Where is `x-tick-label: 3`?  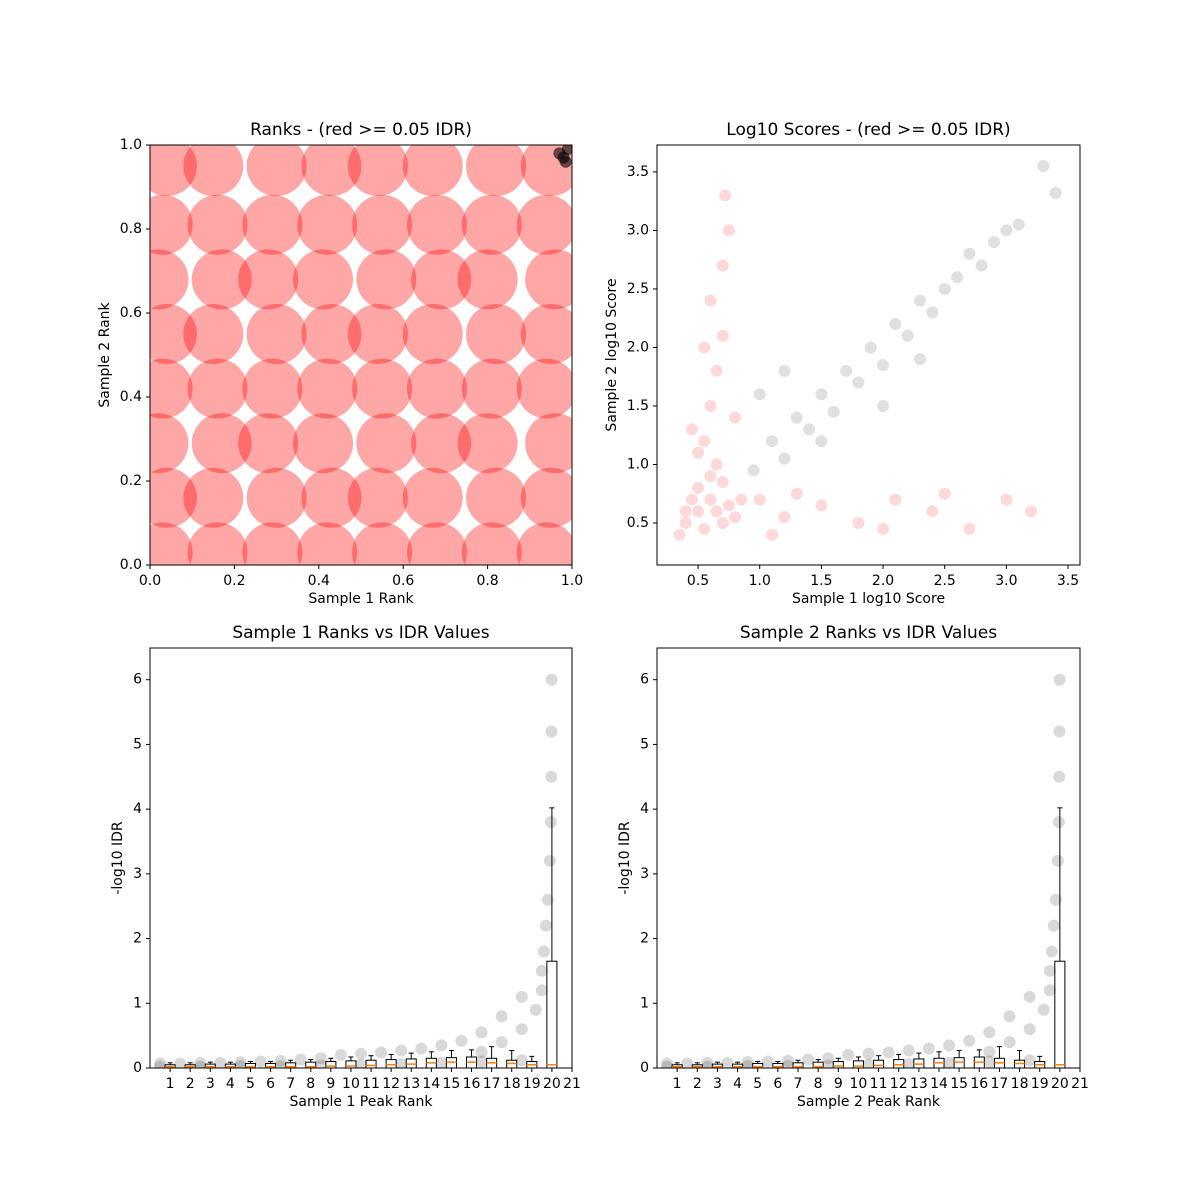
x-tick-label: 3 is located at coordinates (210, 1084).